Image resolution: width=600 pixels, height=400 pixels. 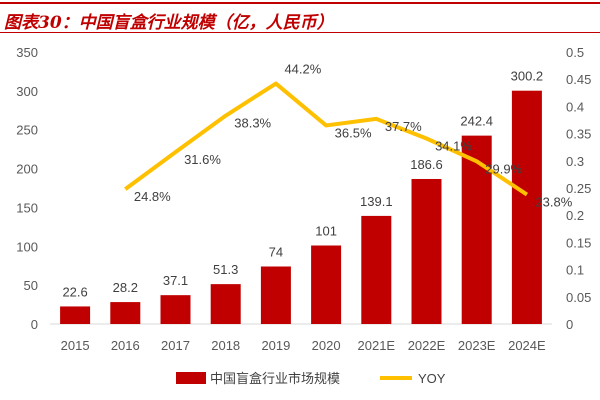 What do you see at coordinates (477, 345) in the screenshot?
I see `x-axis-tick: 2023E` at bounding box center [477, 345].